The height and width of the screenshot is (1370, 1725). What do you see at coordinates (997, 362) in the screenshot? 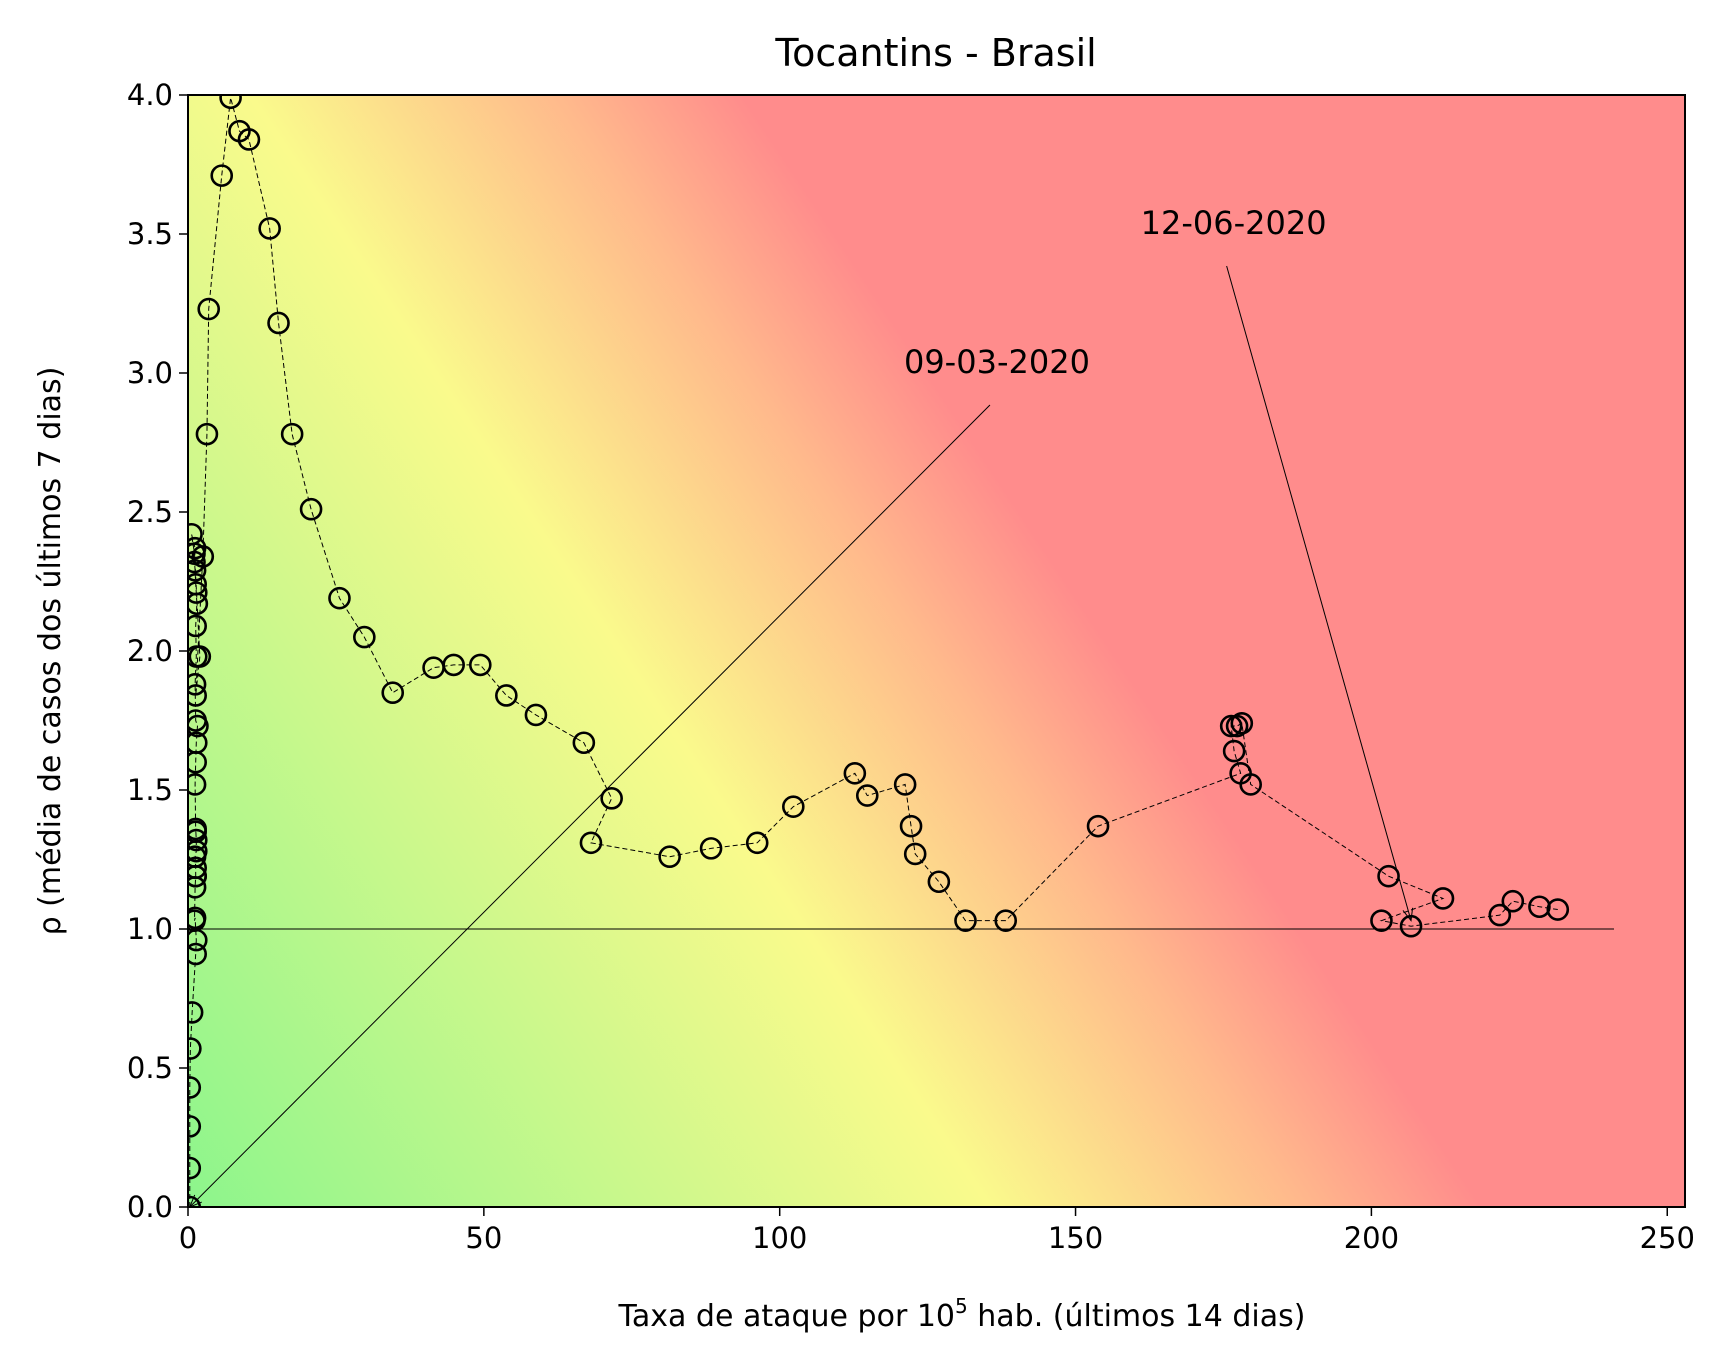
I see `annotation-label-1: 09-03-2020` at bounding box center [997, 362].